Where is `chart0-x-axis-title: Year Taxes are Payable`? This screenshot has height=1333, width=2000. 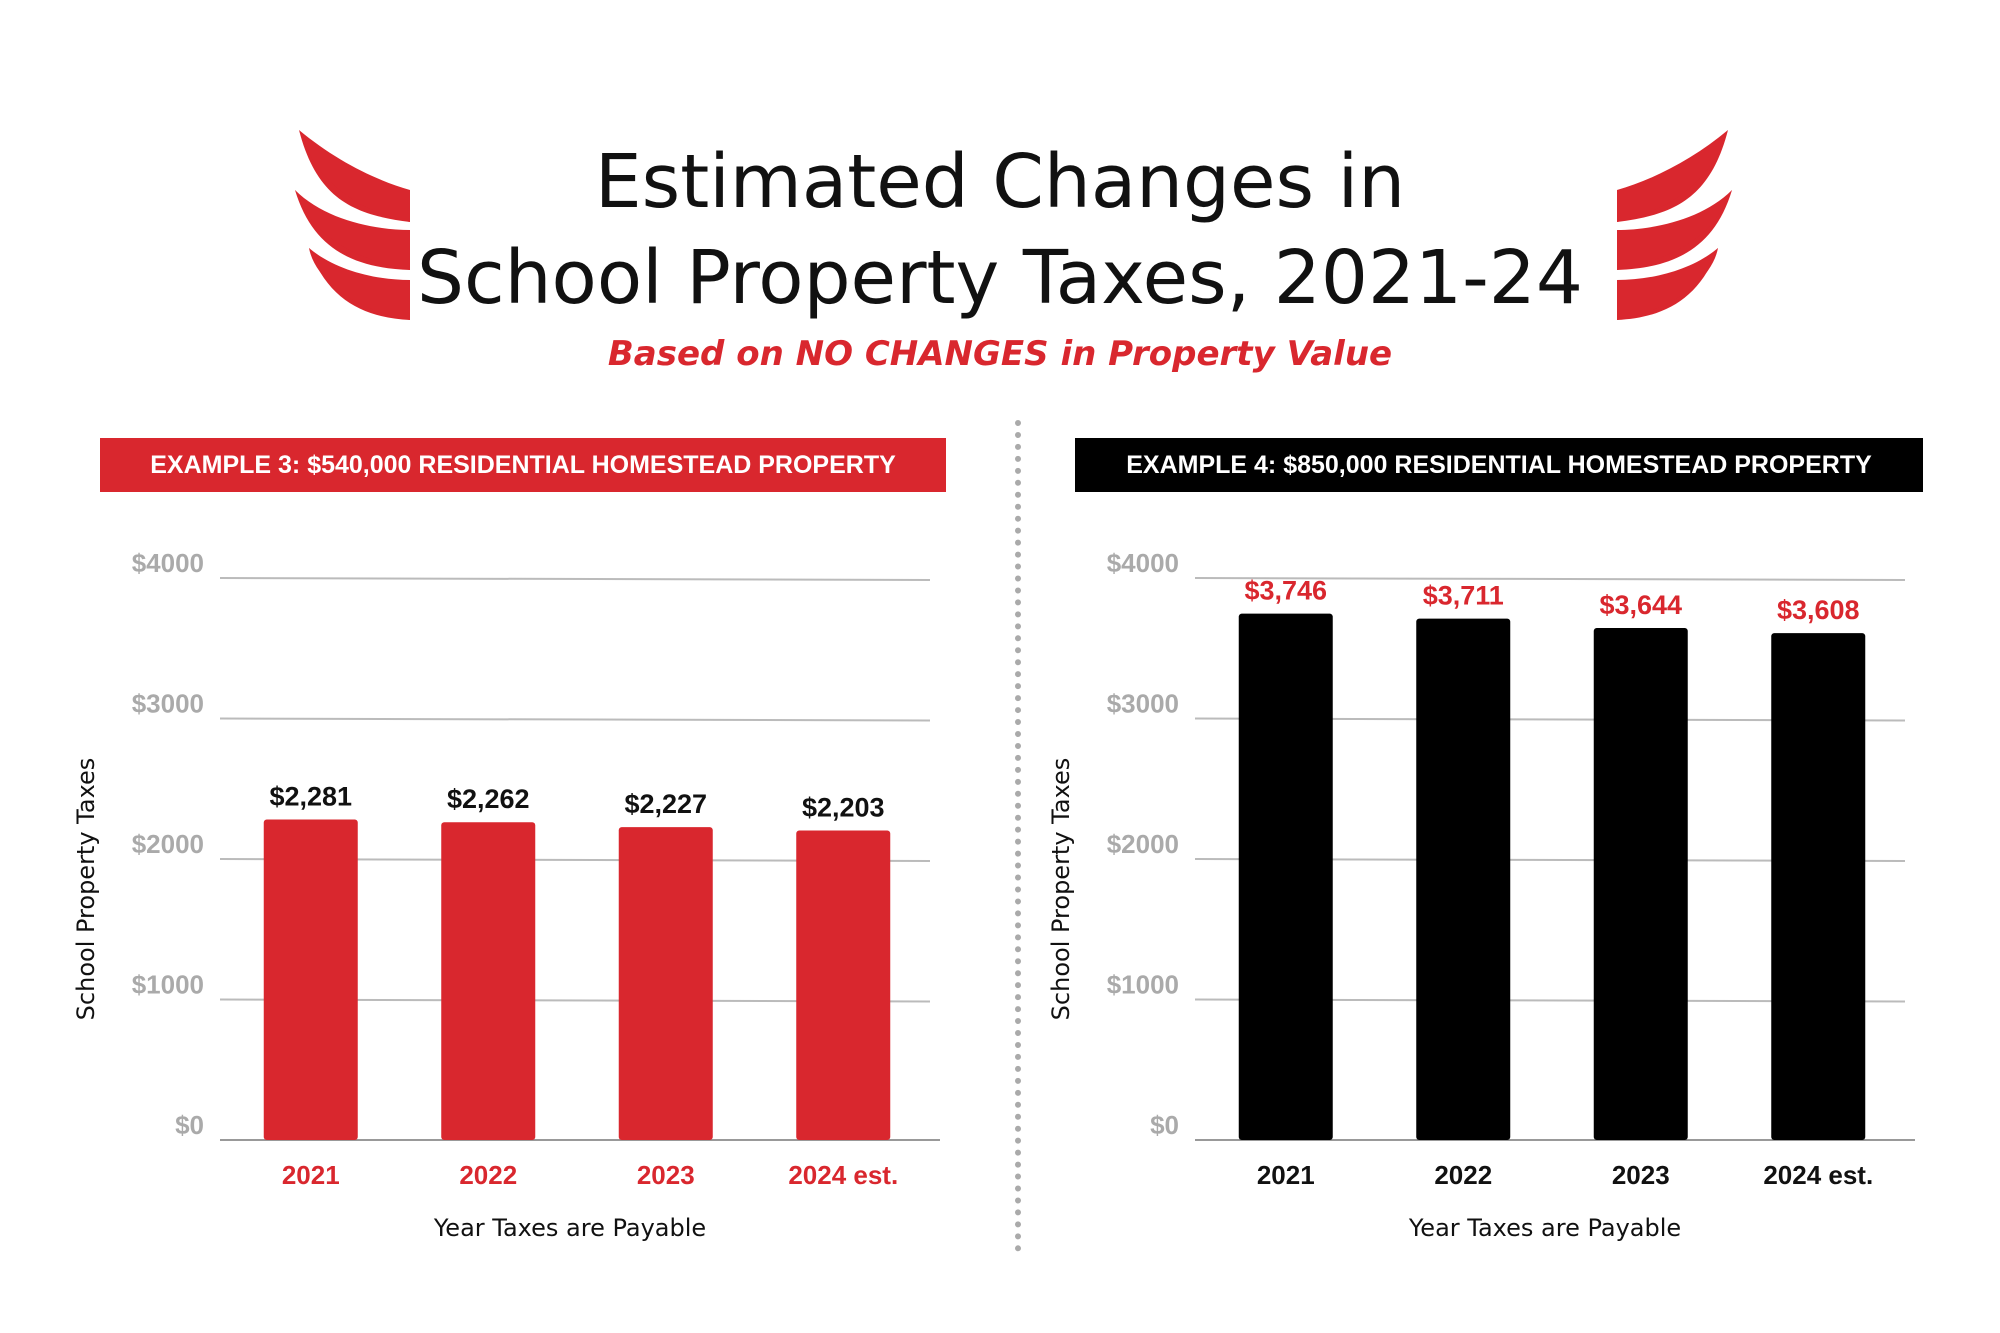
chart0-x-axis-title: Year Taxes are Payable is located at coordinates (569, 1228).